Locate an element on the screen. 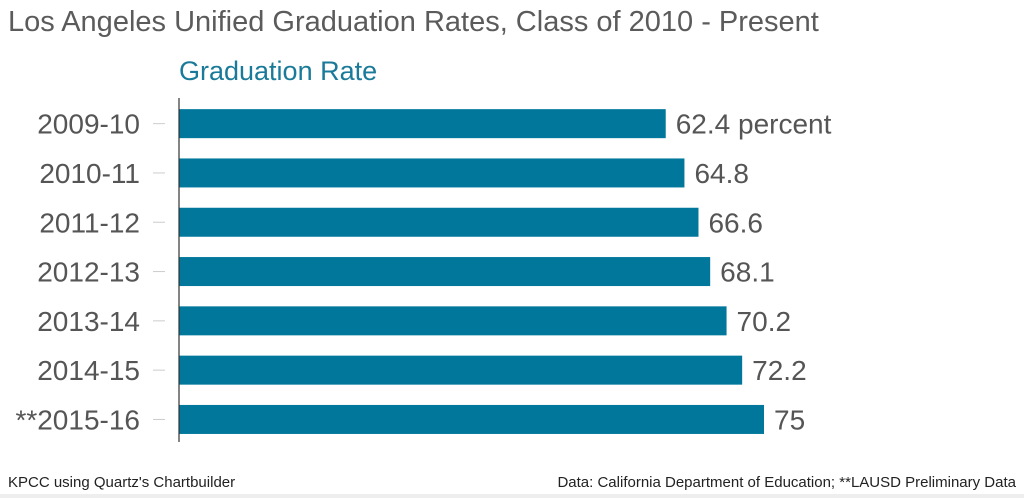 This screenshot has height=498, width=1024. y-tick-label: 2009-10 is located at coordinates (88, 124).